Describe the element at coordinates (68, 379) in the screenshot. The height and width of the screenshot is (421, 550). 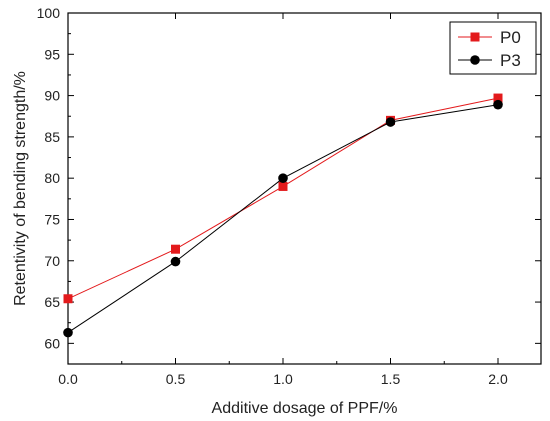
I see `x-tick-label: 0.0` at that location.